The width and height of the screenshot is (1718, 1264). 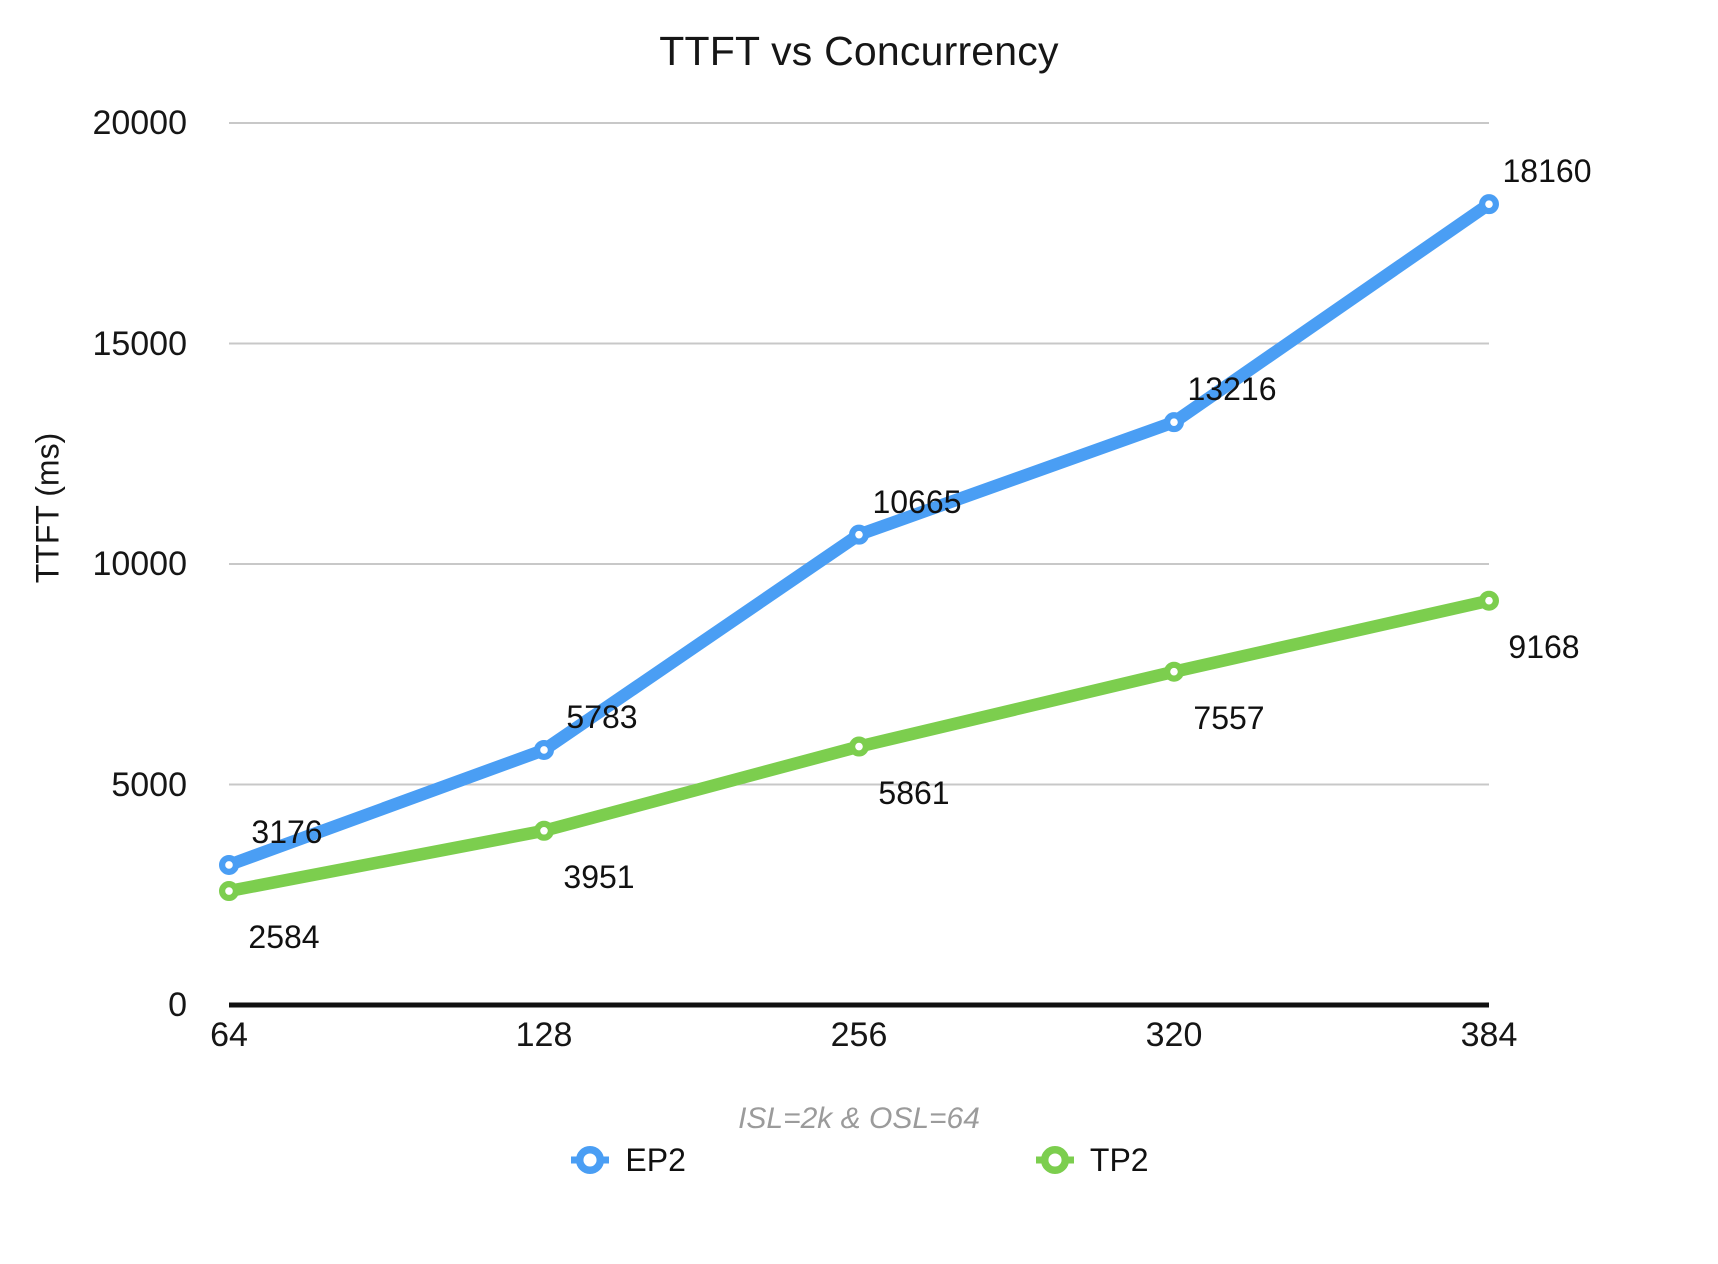 What do you see at coordinates (149, 784) in the screenshot?
I see `y-tick-5000: 5000` at bounding box center [149, 784].